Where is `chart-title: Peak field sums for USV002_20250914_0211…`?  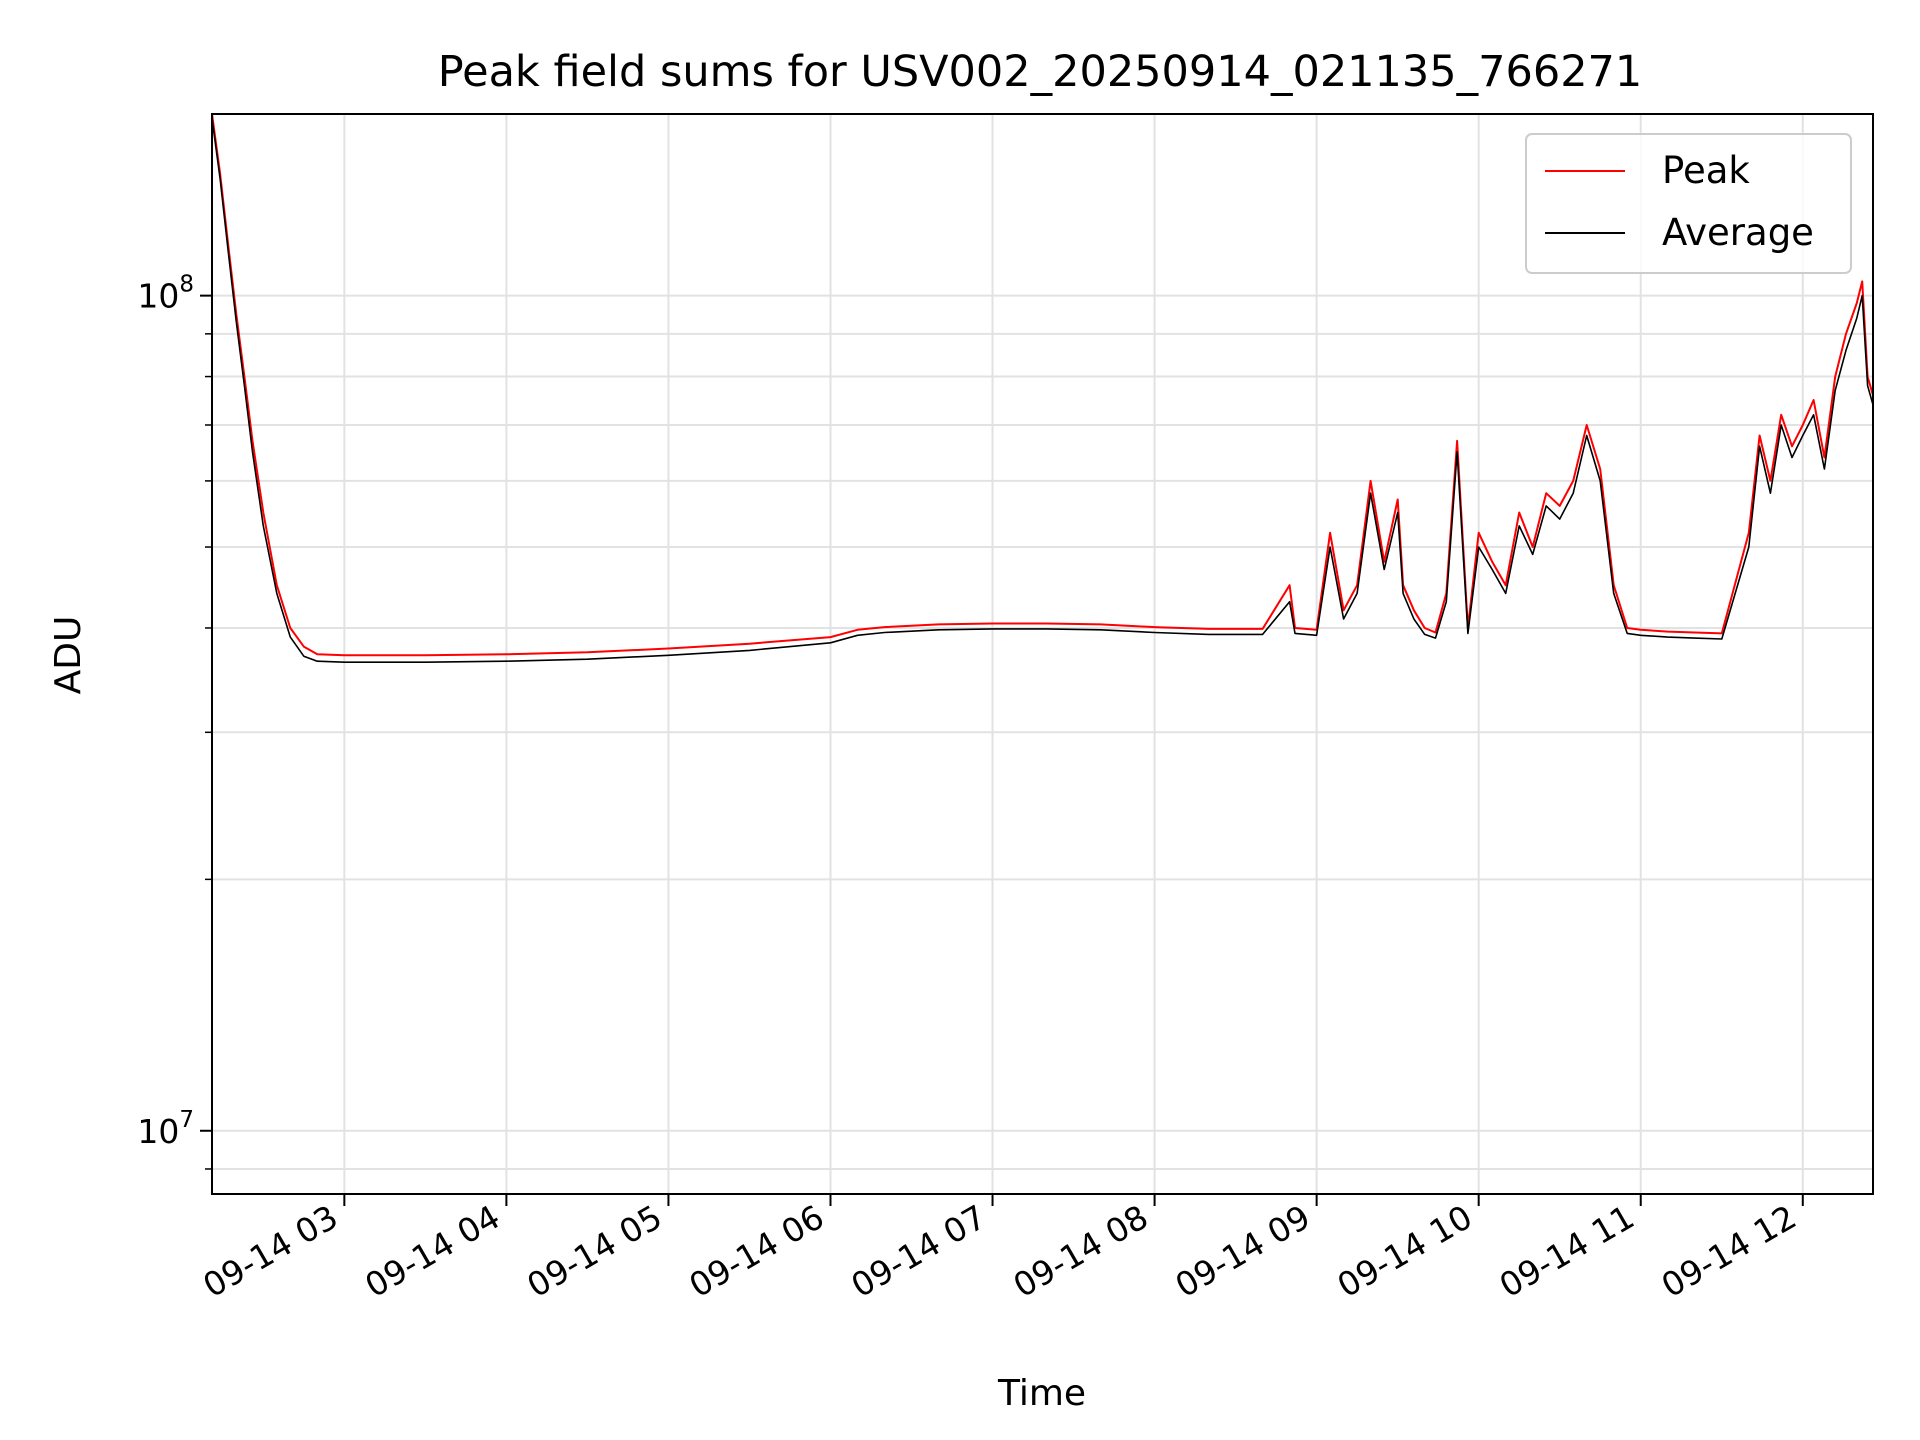
chart-title: Peak field sums for USV002_20250914_0211… is located at coordinates (1040, 72).